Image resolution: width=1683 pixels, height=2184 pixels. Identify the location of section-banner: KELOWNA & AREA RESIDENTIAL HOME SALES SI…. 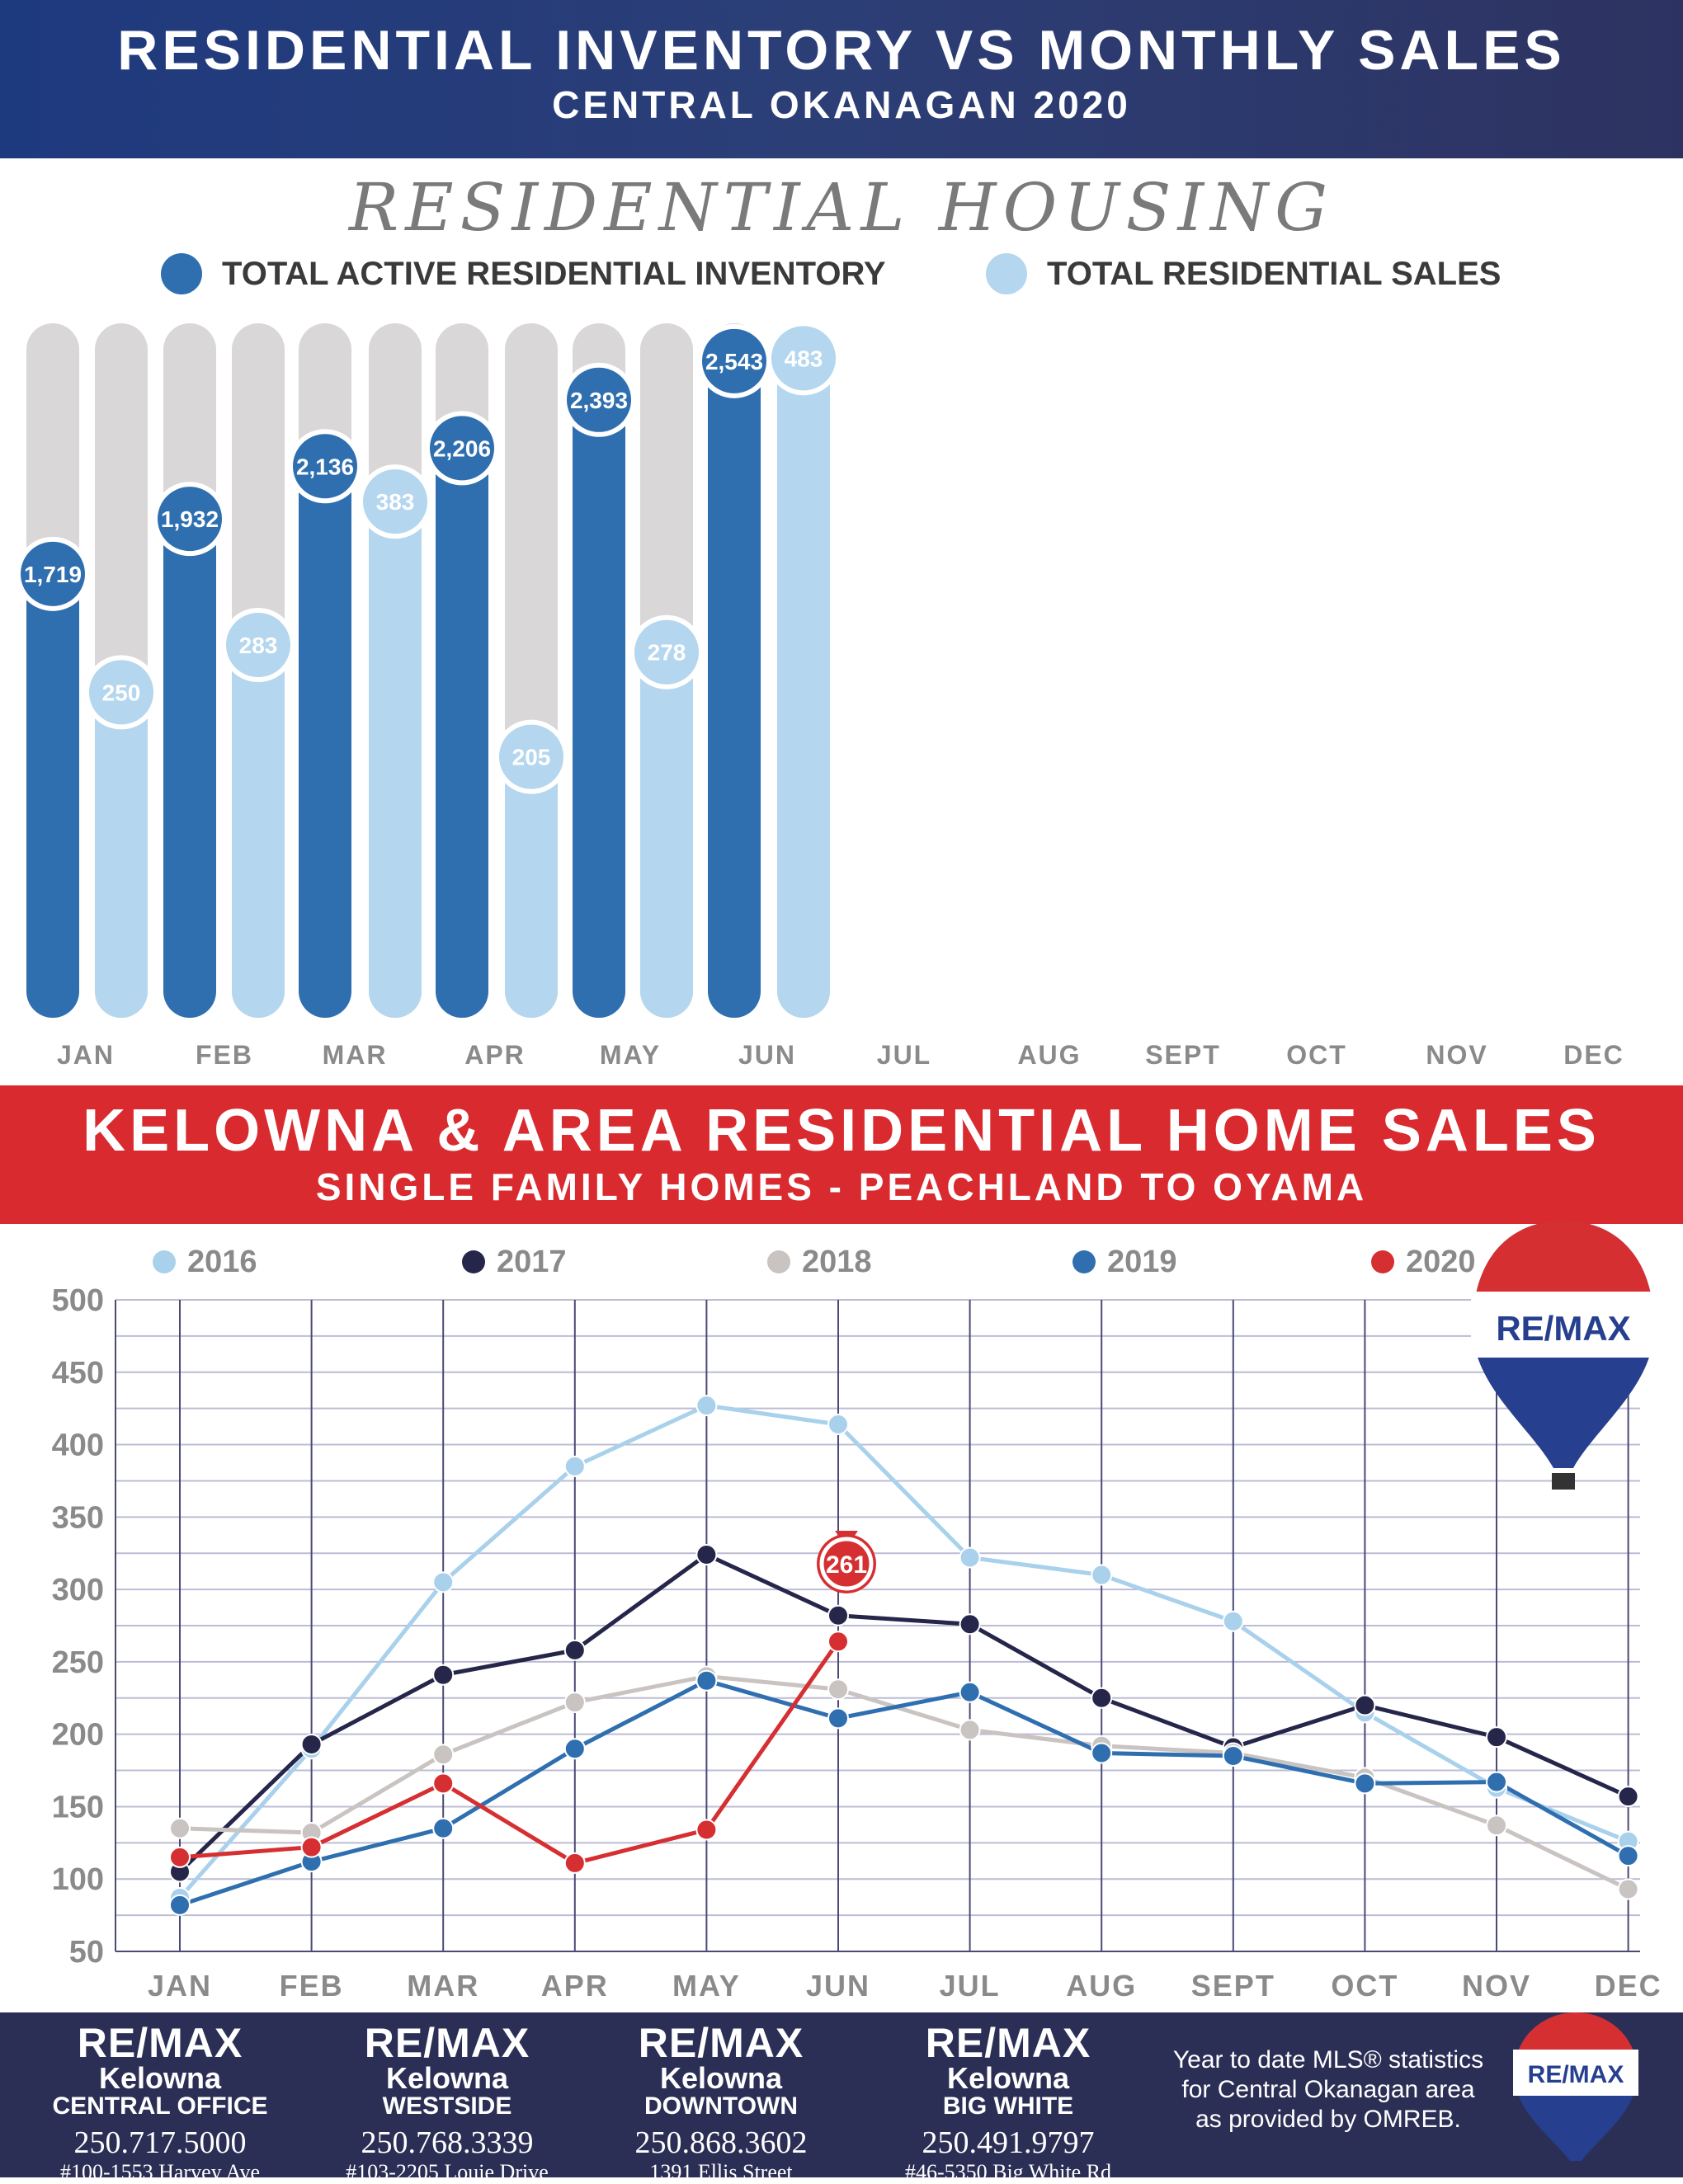
(841, 1154).